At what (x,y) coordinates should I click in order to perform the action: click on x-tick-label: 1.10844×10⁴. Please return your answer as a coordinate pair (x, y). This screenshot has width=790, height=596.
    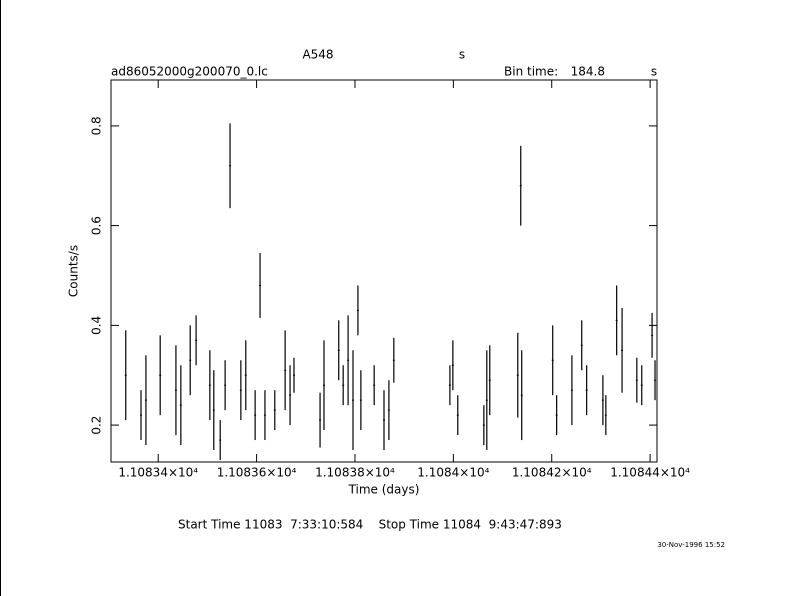
    Looking at the image, I should click on (650, 473).